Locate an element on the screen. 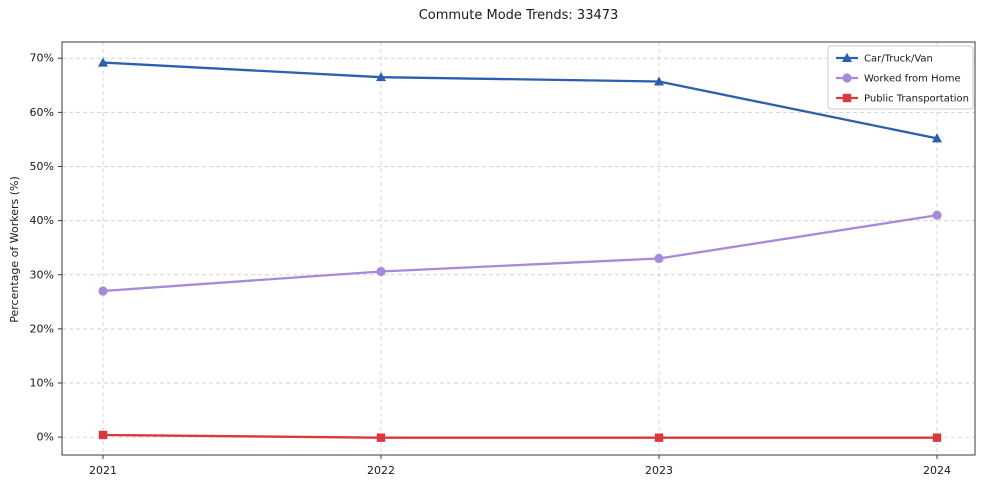 This screenshot has width=990, height=490. y-axis-label: Percentage of Workers (%) is located at coordinates (14, 249).